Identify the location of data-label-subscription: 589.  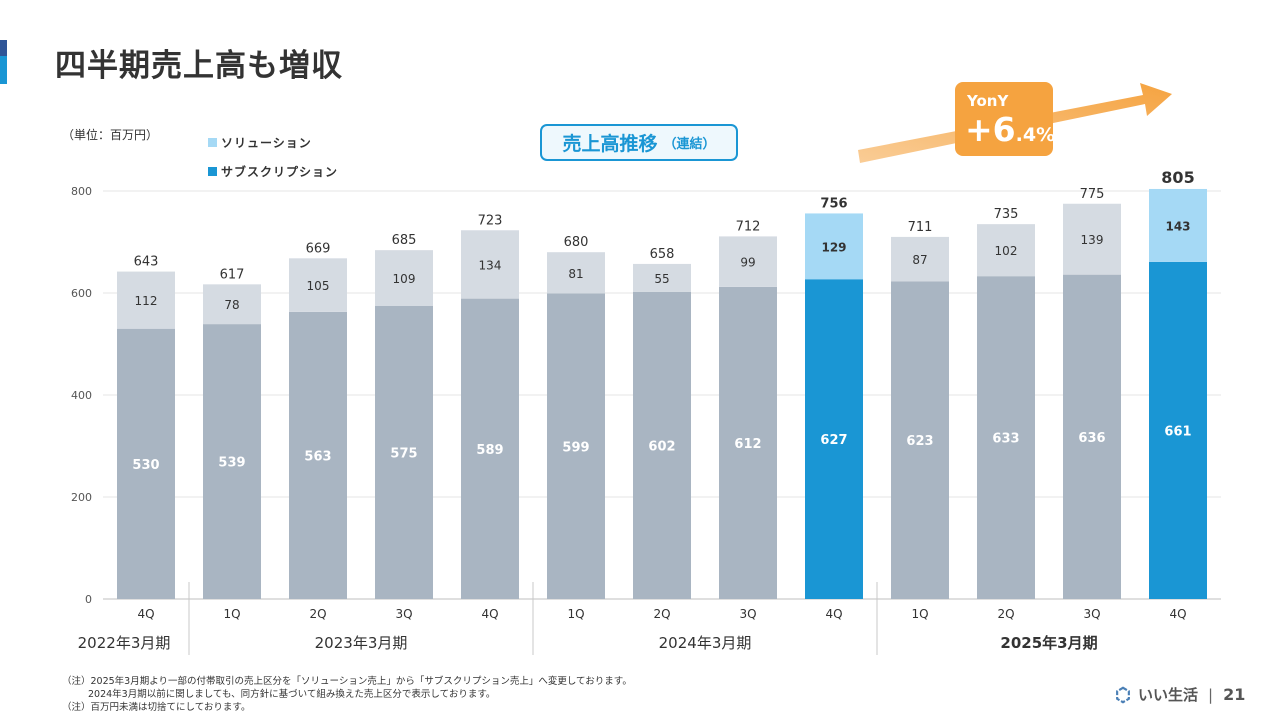
(489, 450).